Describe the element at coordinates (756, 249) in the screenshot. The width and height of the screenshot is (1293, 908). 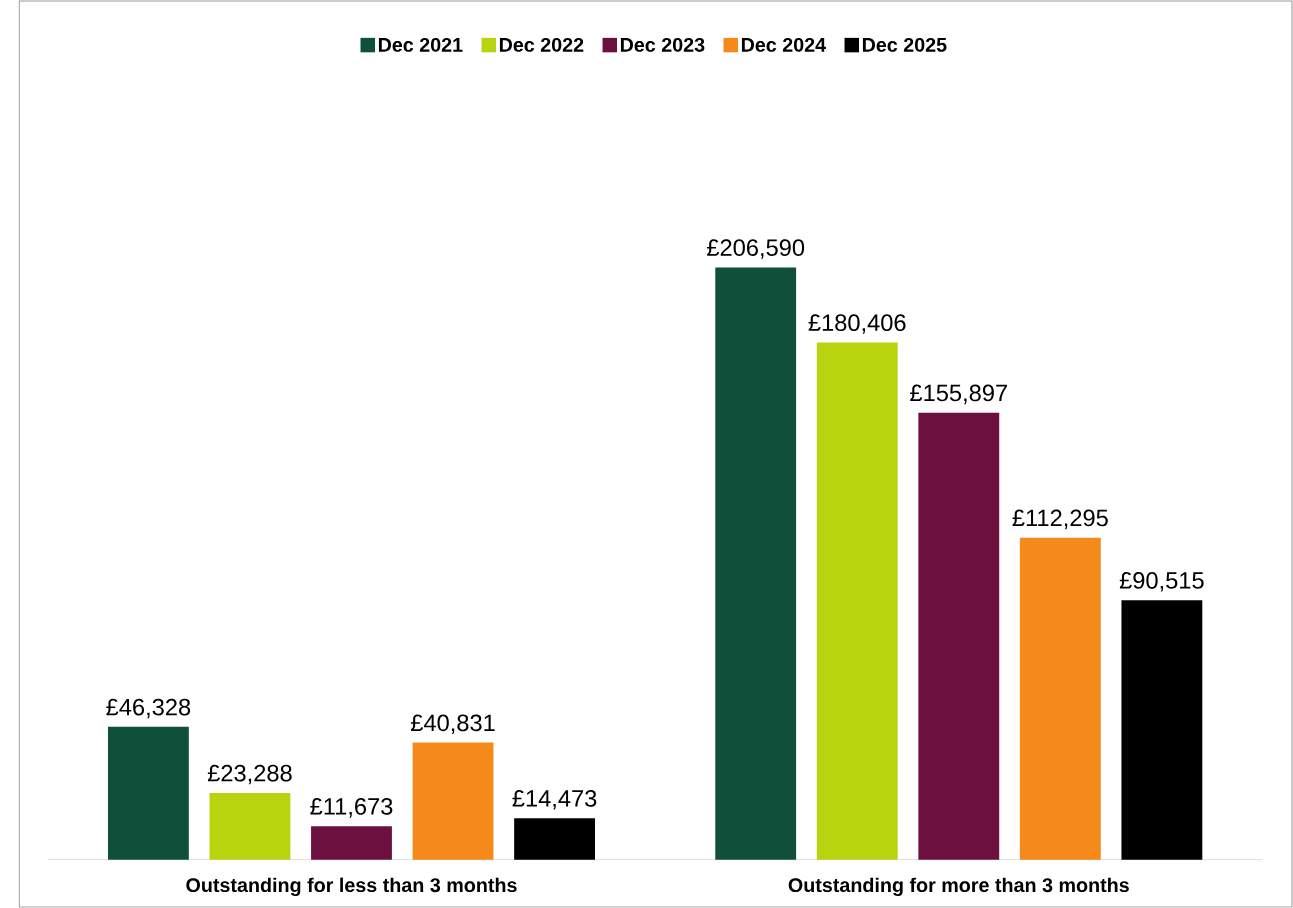
I see `data-label: £206,590` at that location.